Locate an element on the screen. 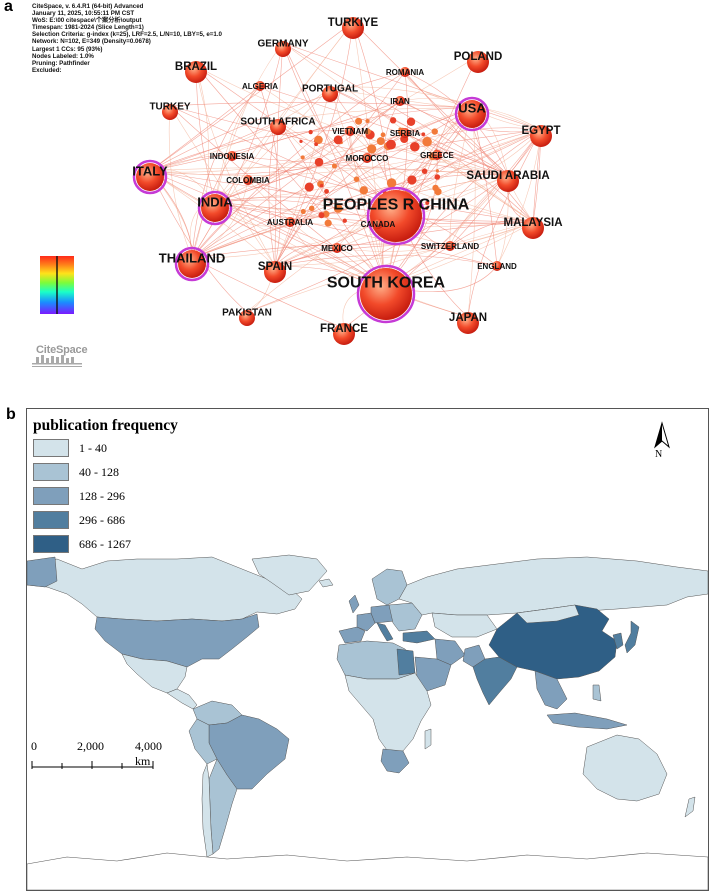 The image size is (709, 891). country-france is located at coordinates (366, 622).